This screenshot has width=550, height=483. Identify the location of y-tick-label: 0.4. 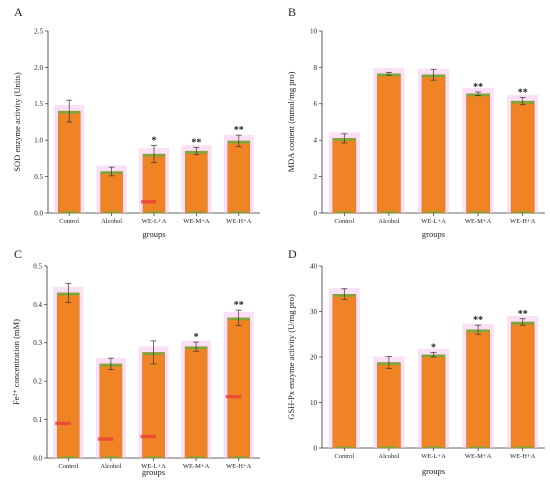
(37, 305).